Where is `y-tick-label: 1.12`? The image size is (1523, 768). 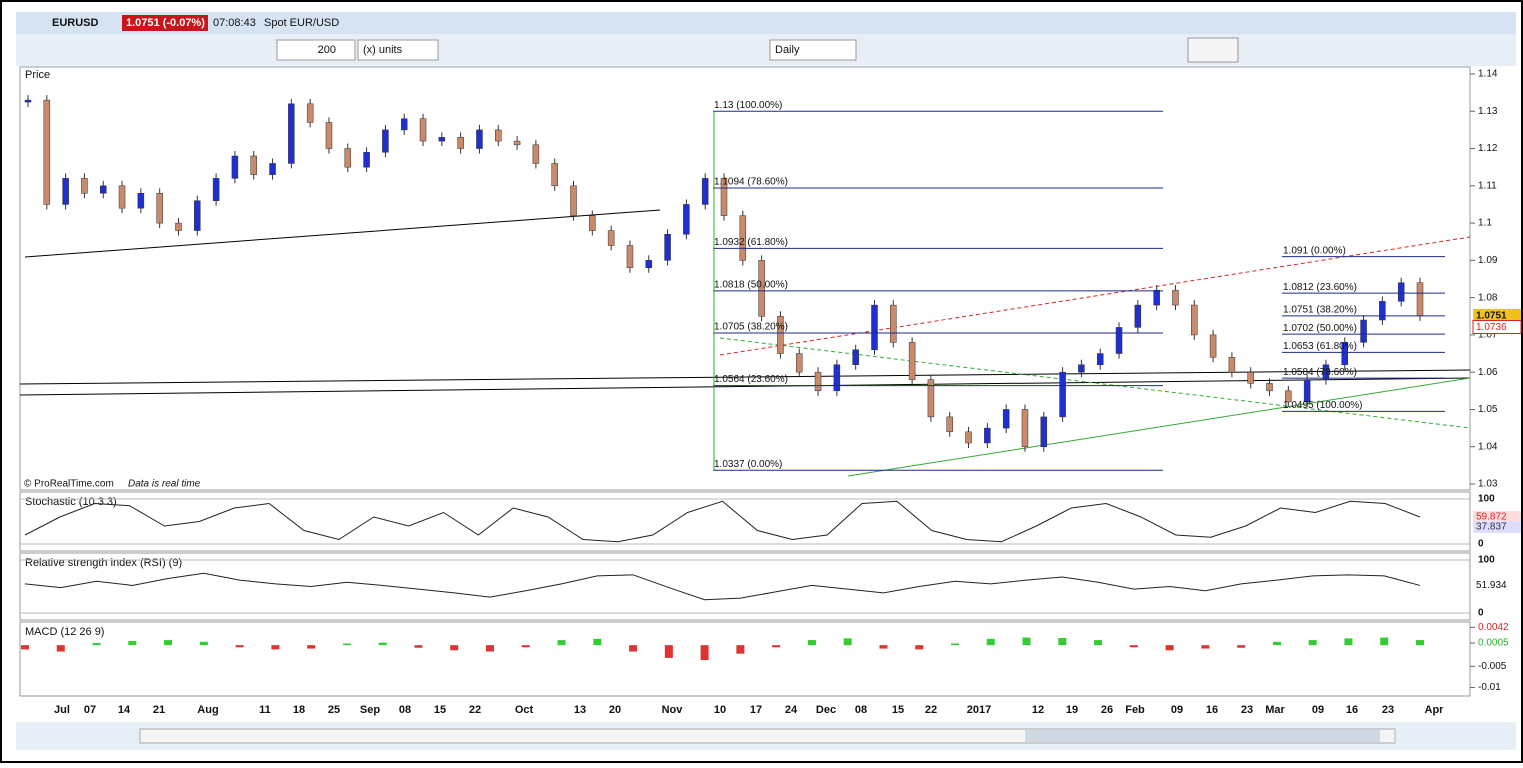 y-tick-label: 1.12 is located at coordinates (1488, 148).